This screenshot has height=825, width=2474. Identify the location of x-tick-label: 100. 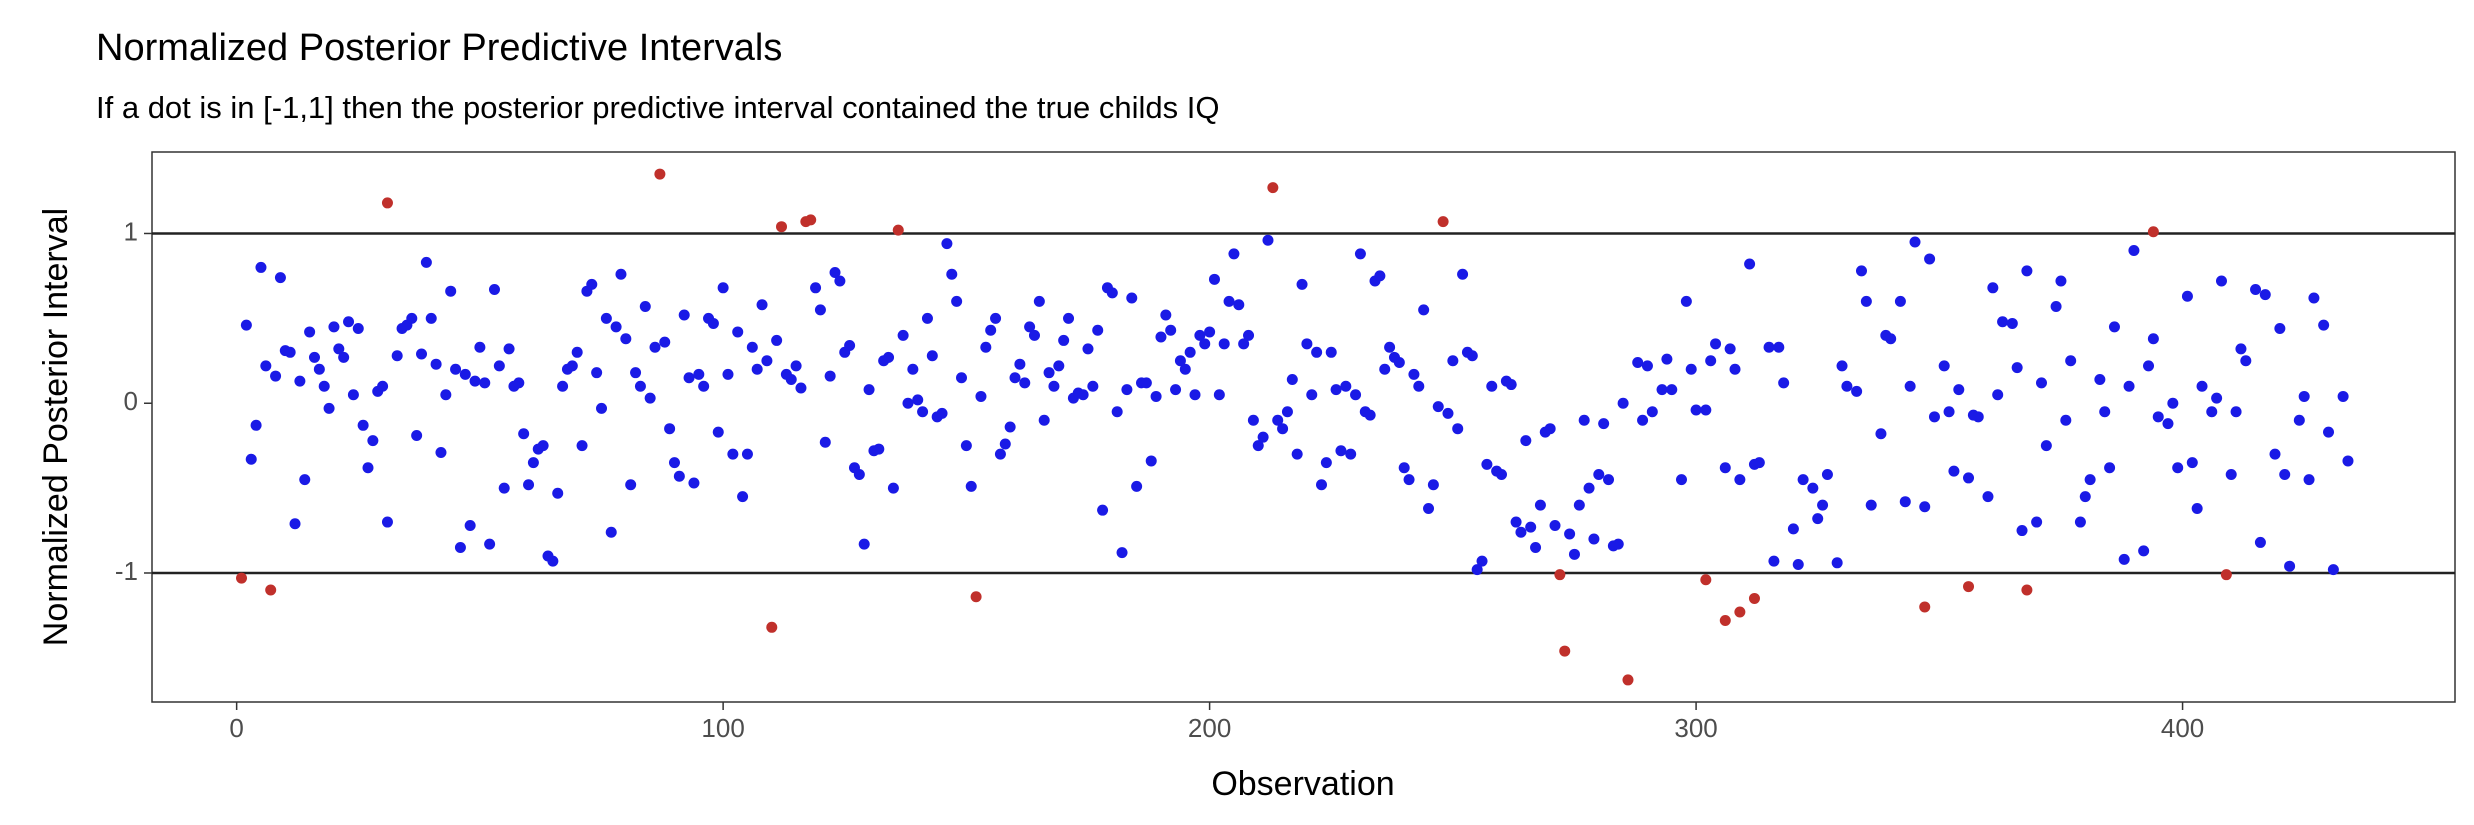
(722, 728).